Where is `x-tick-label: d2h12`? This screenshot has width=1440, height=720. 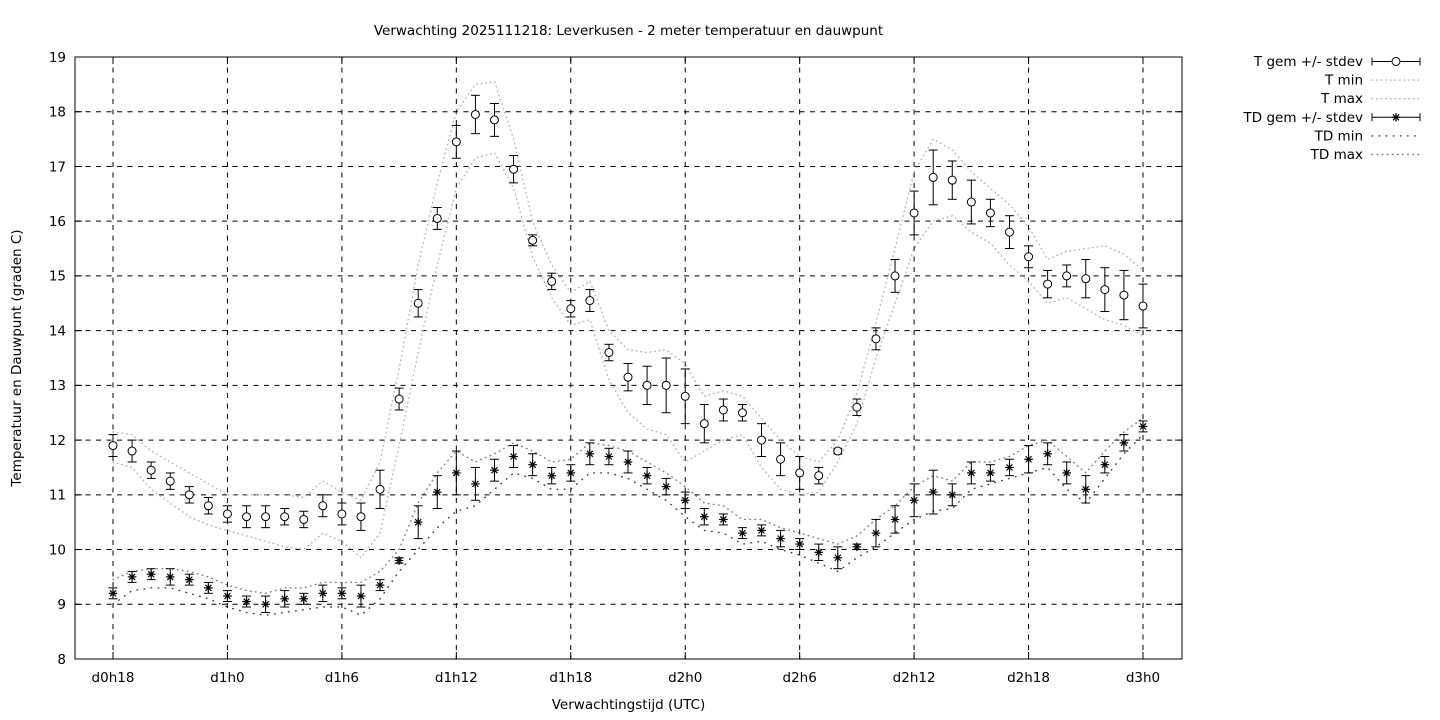
x-tick-label: d2h12 is located at coordinates (914, 678).